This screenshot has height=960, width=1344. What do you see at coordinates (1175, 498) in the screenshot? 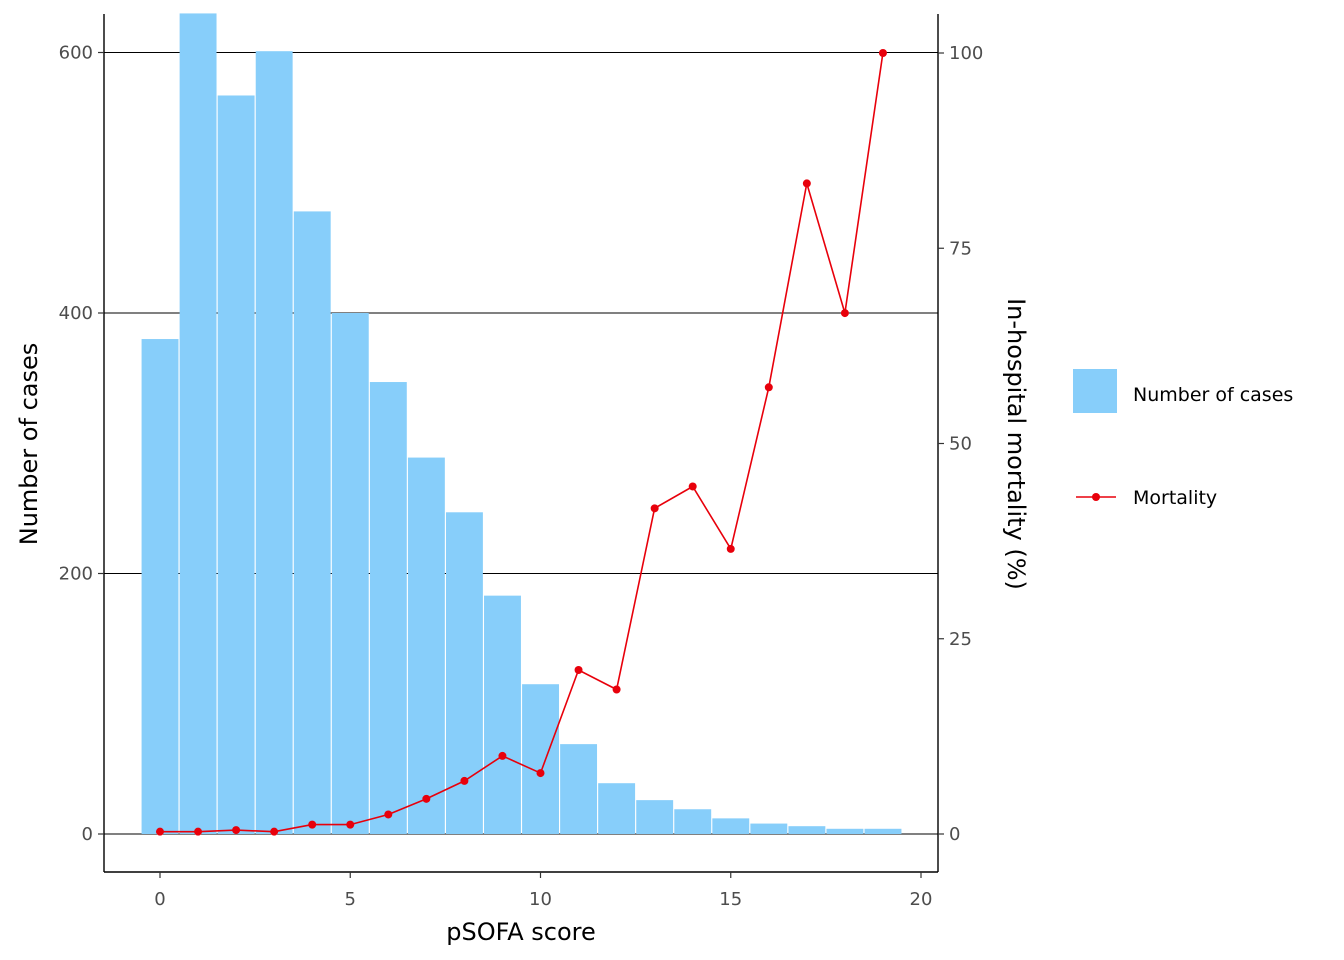
I see `legend-label-mortality: Mortality` at bounding box center [1175, 498].